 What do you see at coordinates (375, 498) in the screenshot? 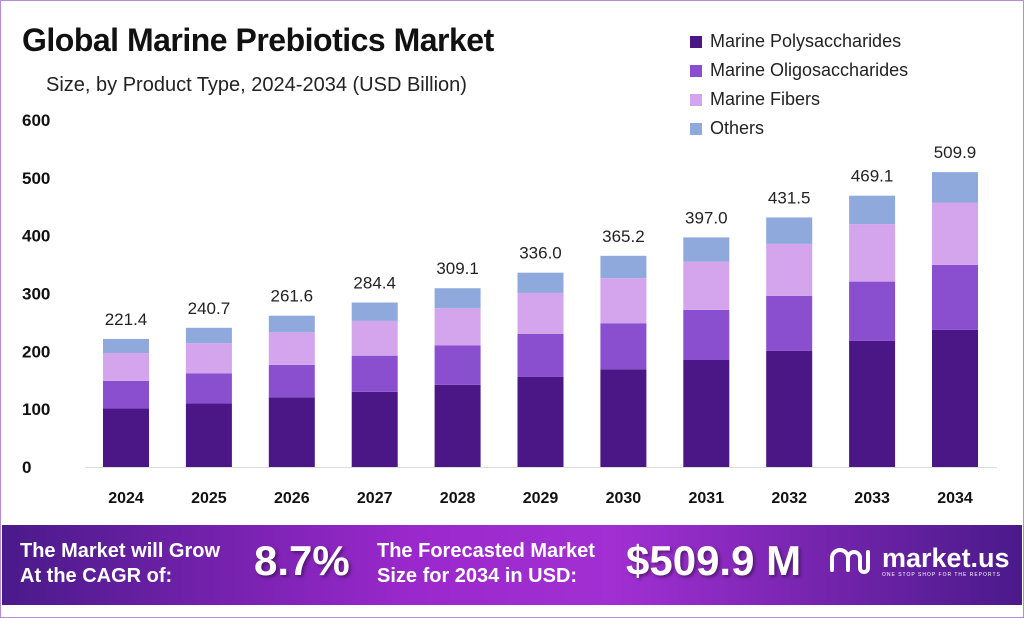
I see `x-tick-label: 2027` at bounding box center [375, 498].